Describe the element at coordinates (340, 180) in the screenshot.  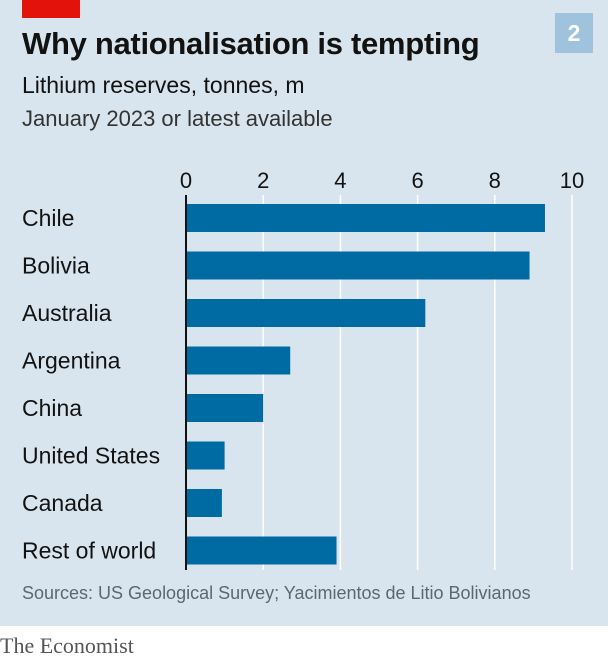
I see `x-tick-label: 4` at that location.